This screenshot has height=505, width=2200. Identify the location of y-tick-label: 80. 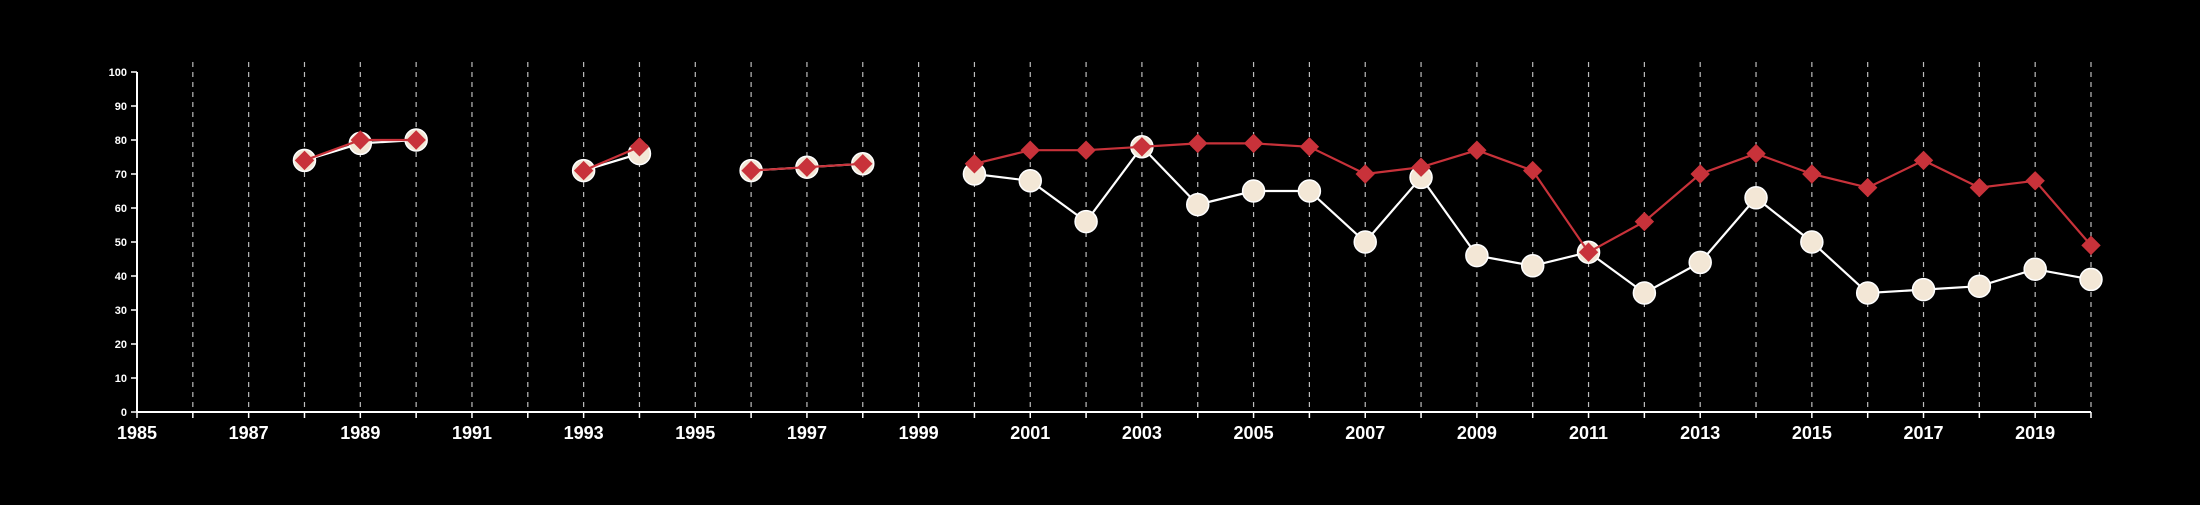
(121, 141).